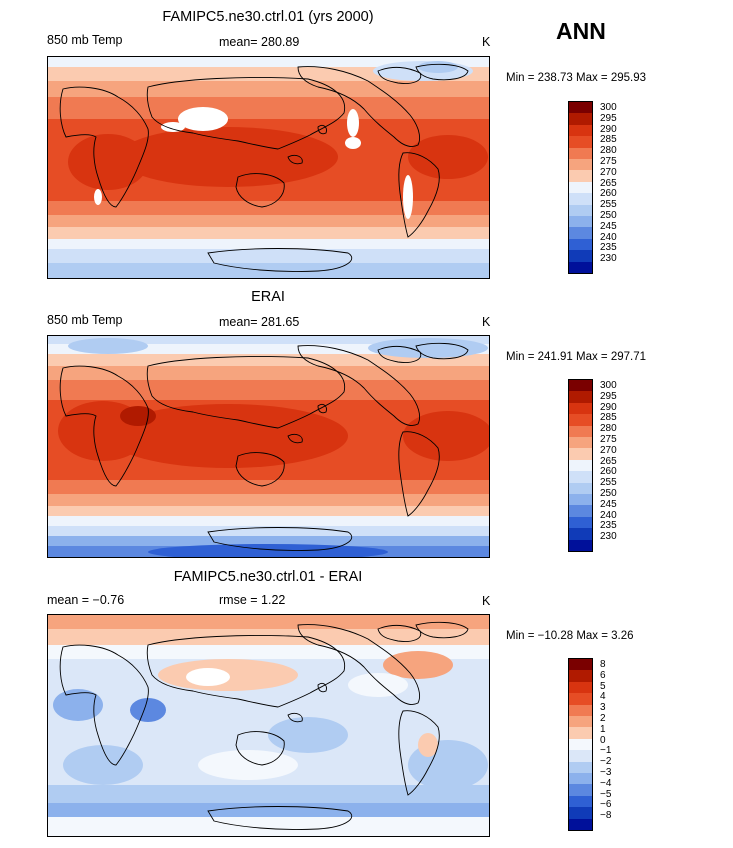 The image size is (733, 848). Describe the element at coordinates (608, 493) in the screenshot. I see `tick-label: 250` at that location.